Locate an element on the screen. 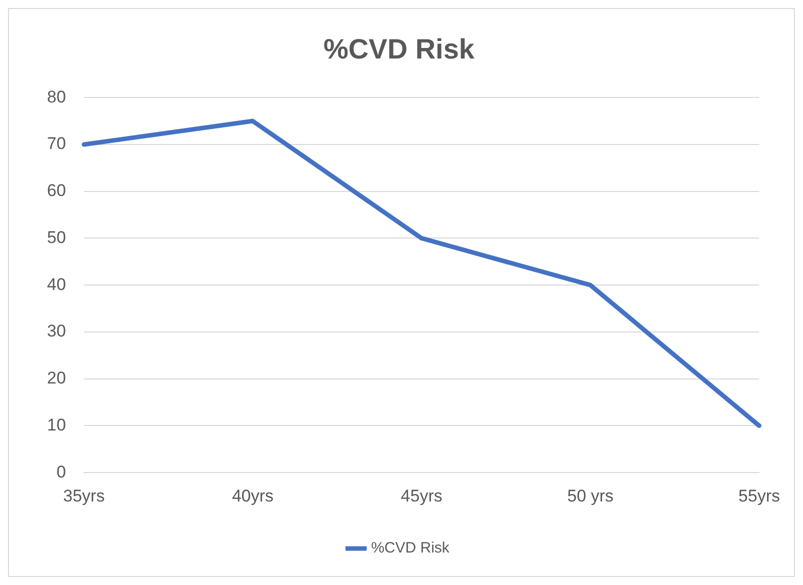 The height and width of the screenshot is (585, 803). y-tick-label: 30 is located at coordinates (56, 331).